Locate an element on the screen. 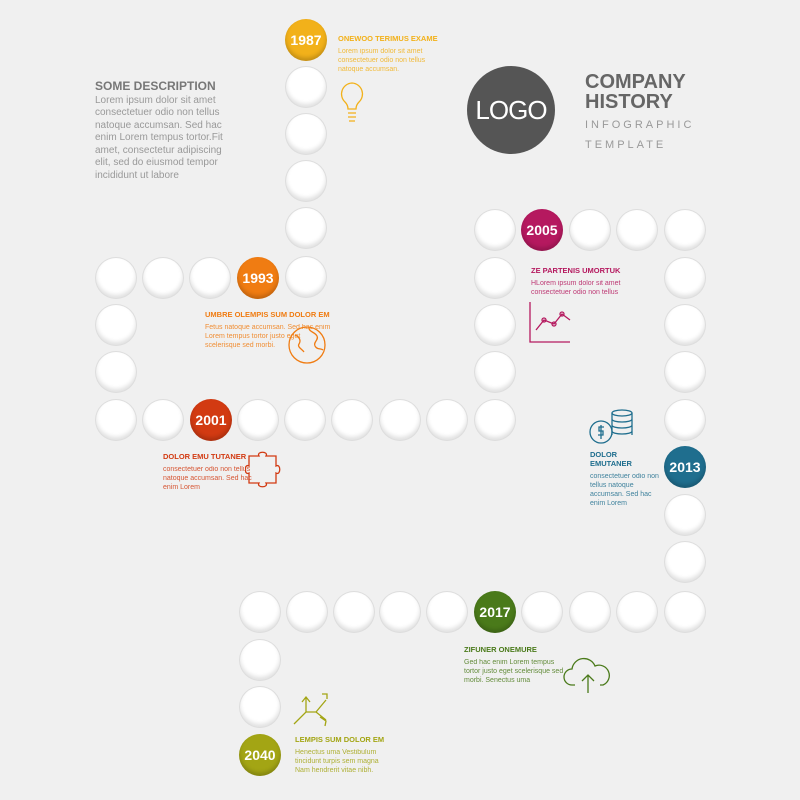  milestone-title: ZE PARTENIS UMORTUK is located at coordinates (576, 270).